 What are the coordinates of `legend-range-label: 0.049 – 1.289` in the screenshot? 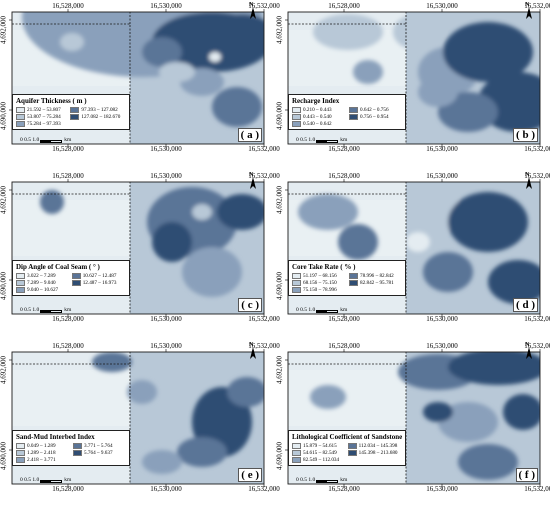 It's located at (41, 446).